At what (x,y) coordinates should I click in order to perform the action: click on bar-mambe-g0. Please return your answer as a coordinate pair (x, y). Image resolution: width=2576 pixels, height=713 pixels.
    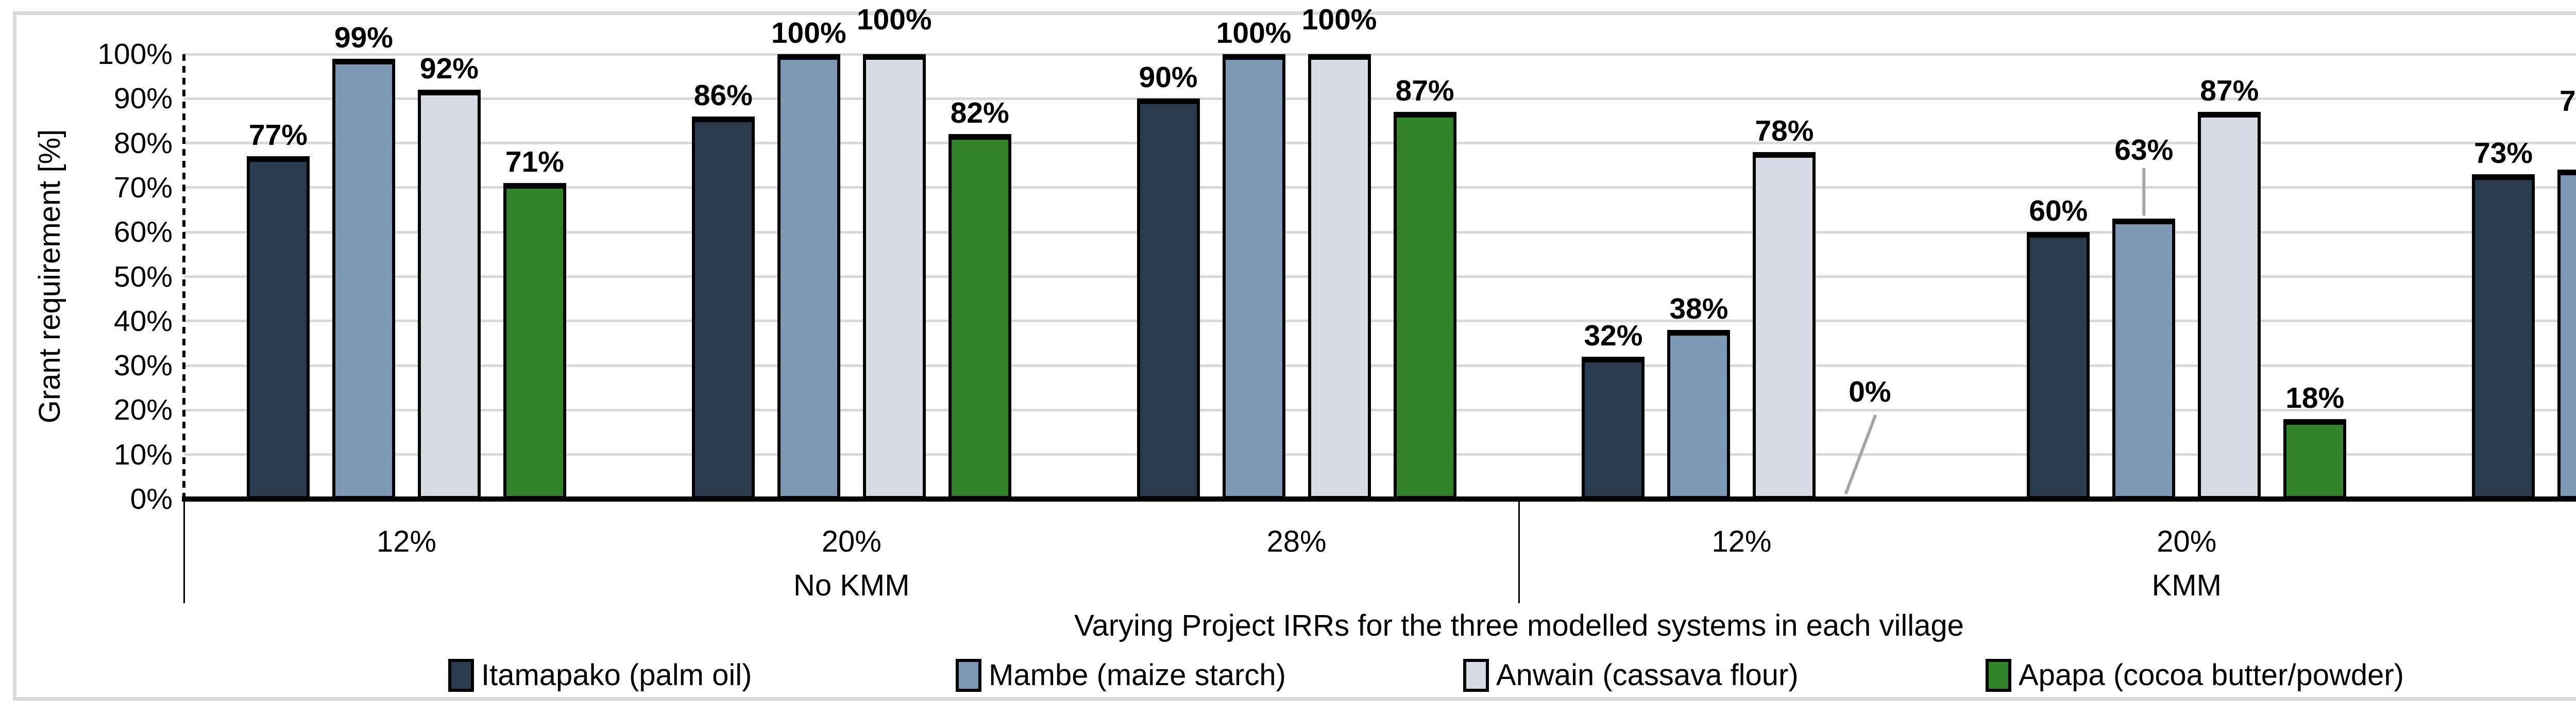
    Looking at the image, I should click on (363, 278).